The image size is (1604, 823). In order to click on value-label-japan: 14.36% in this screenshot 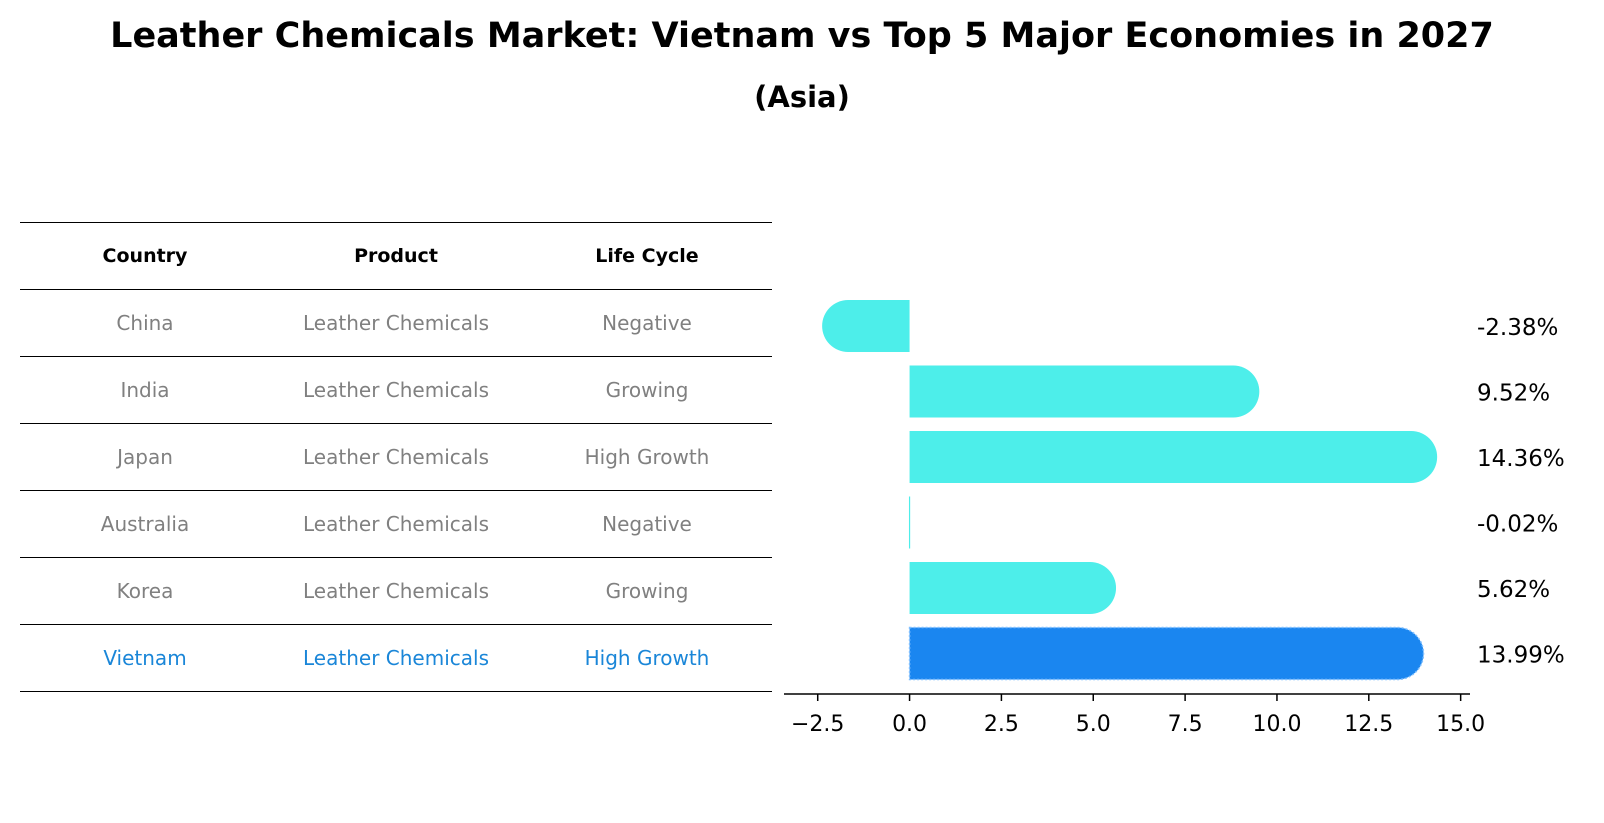, I will do `click(1521, 459)`.